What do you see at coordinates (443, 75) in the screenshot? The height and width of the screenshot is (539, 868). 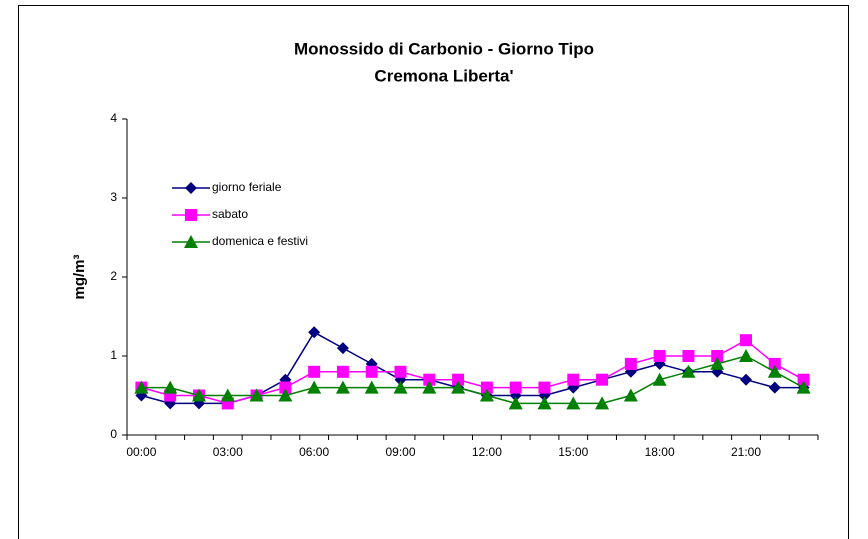 I see `chart-subtitle: Cremona Liberta'` at bounding box center [443, 75].